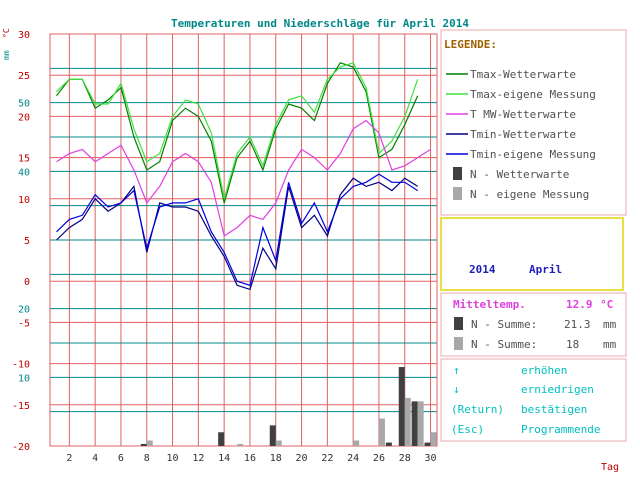 This screenshot has width=640, height=480. Describe the element at coordinates (24, 117) in the screenshot. I see `temp-tick-label: 20` at that location.